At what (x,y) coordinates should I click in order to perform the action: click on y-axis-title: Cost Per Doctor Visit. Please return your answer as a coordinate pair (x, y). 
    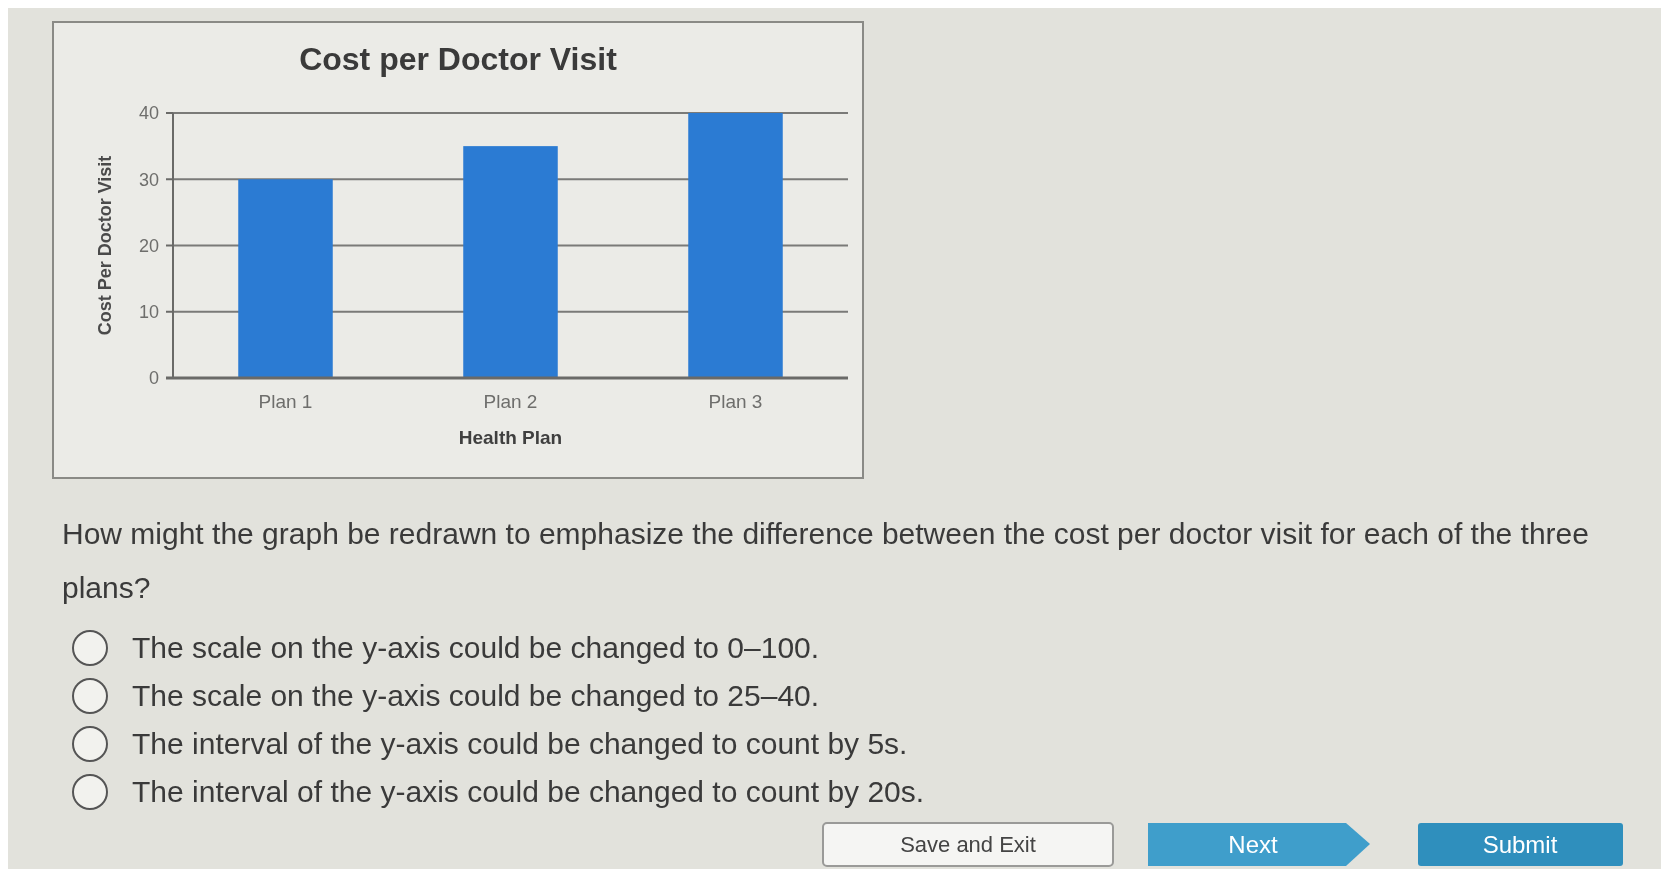
    Looking at the image, I should click on (105, 245).